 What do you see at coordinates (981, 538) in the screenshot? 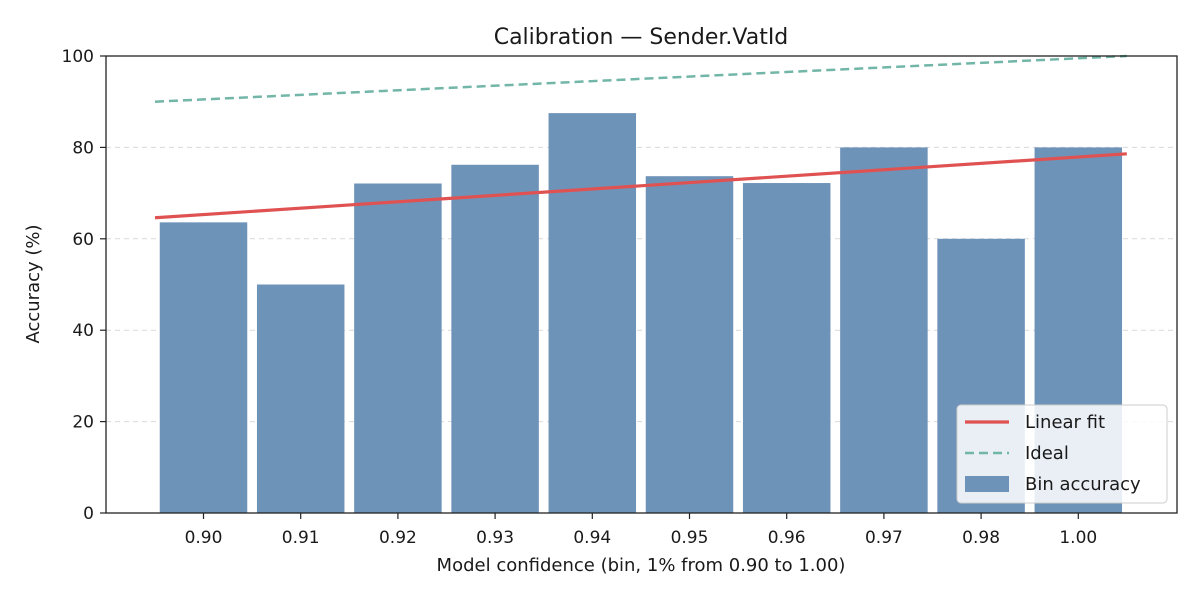
I see `x-tick-label: 0.98` at bounding box center [981, 538].